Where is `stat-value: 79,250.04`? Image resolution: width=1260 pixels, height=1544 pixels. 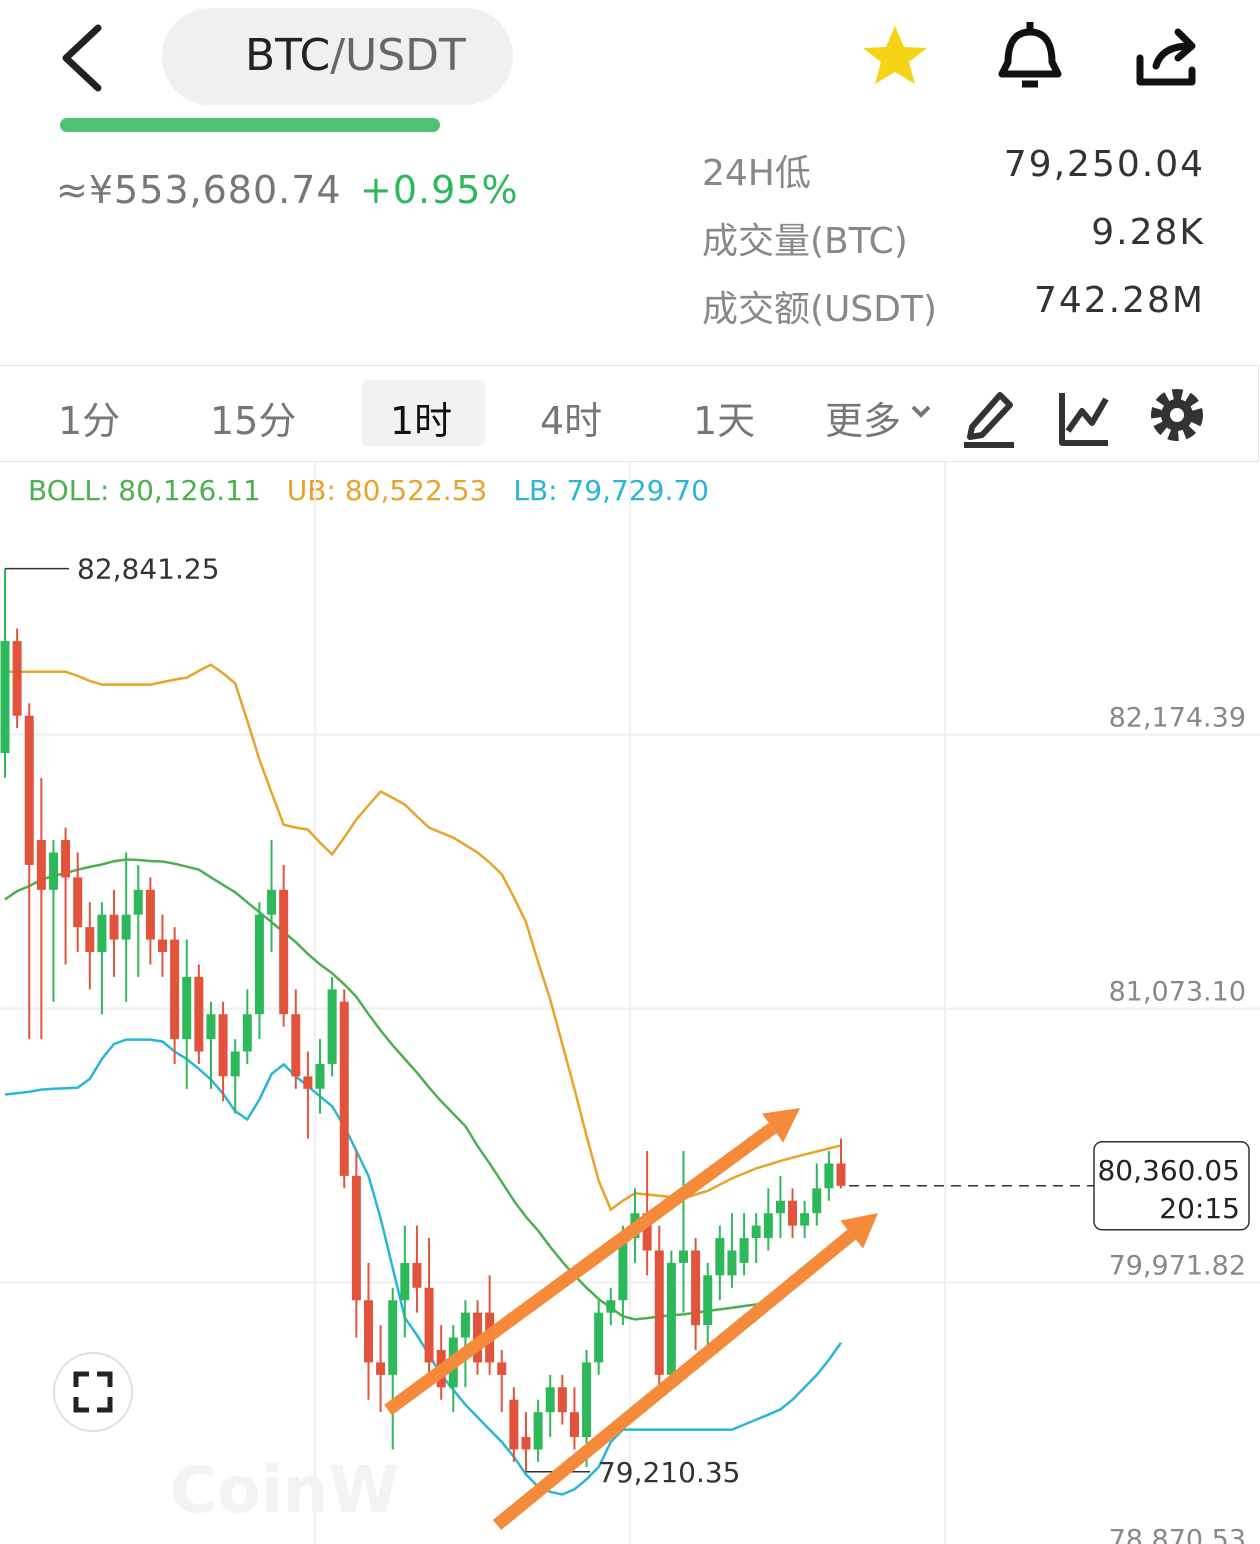 stat-value: 79,250.04 is located at coordinates (1104, 164).